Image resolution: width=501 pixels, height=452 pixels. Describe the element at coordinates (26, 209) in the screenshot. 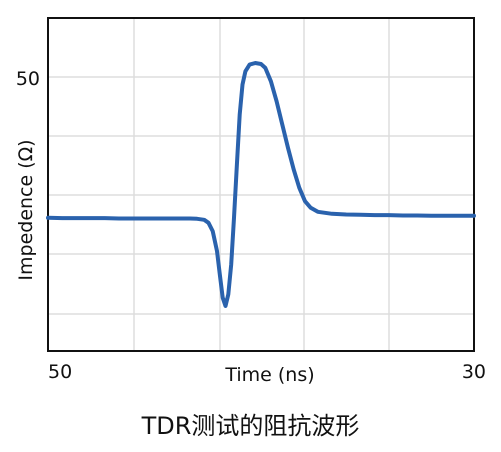

I see `y-axis-label: Impedence (Ω)` at that location.